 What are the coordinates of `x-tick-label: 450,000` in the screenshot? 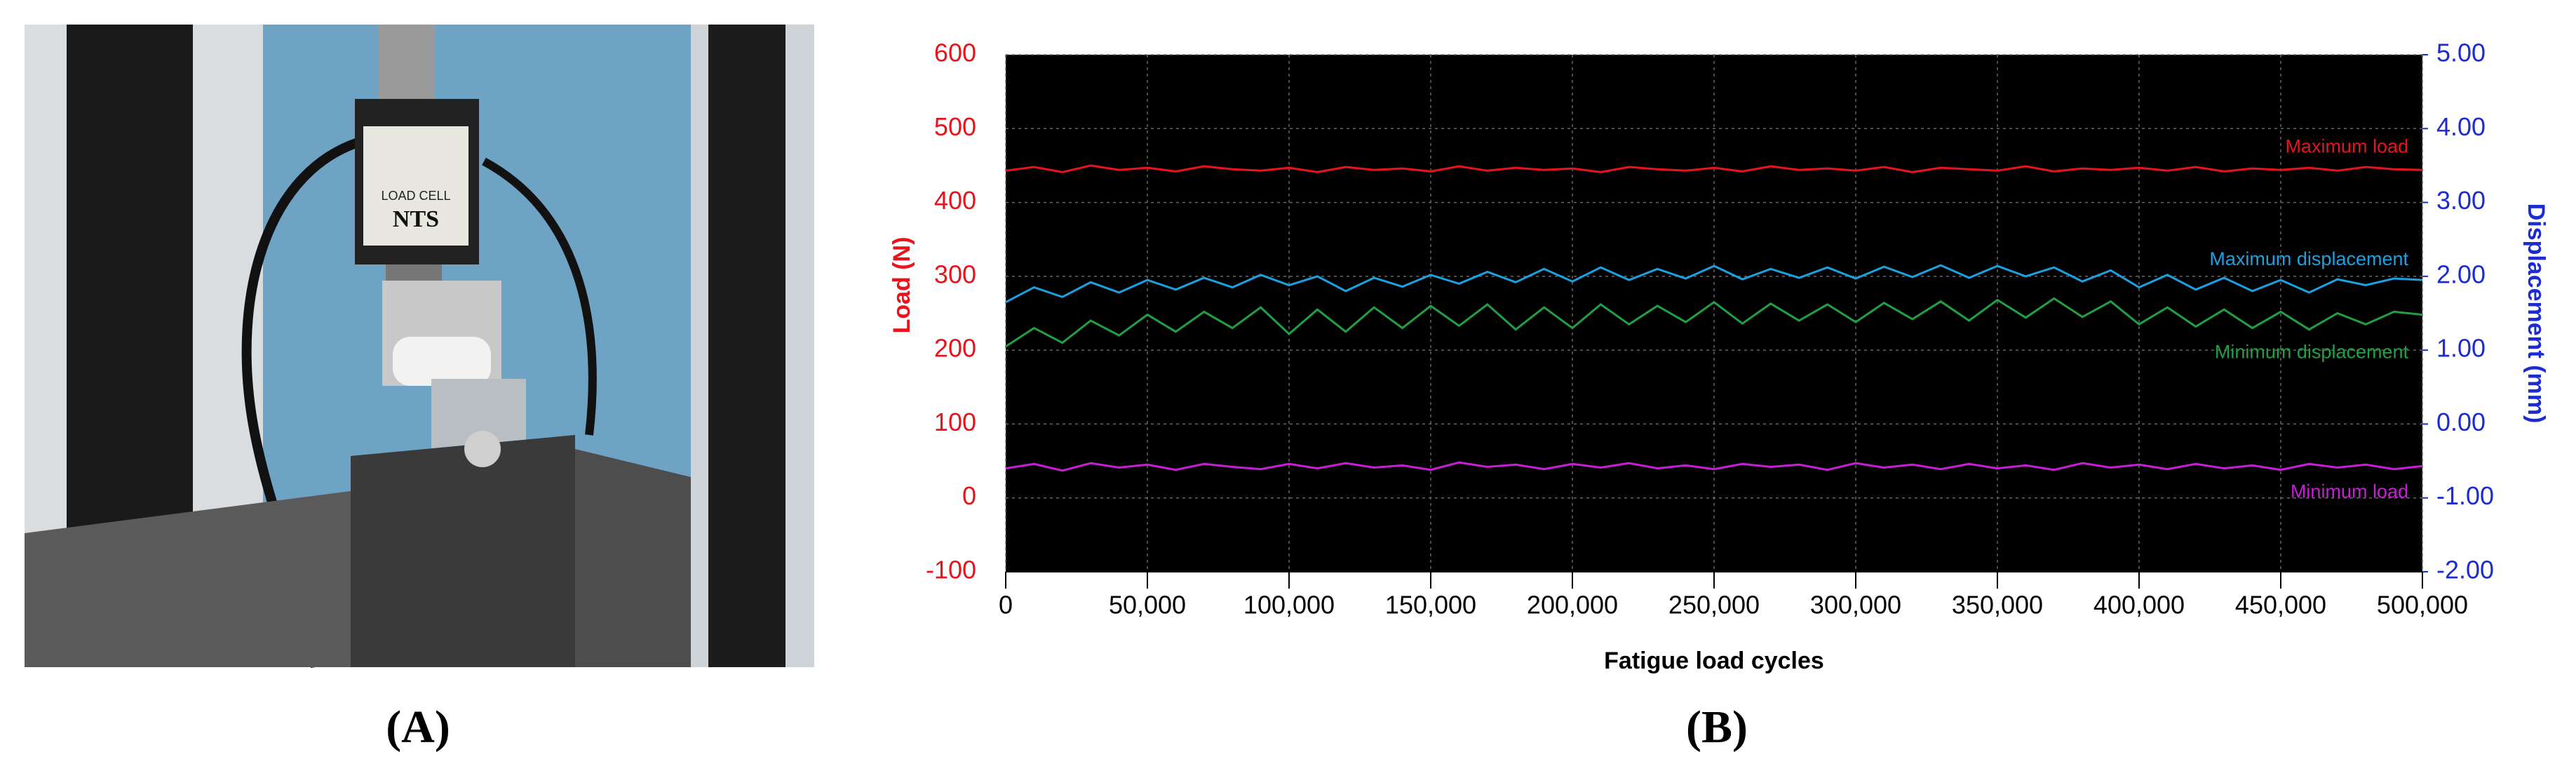 It's located at (2280, 605).